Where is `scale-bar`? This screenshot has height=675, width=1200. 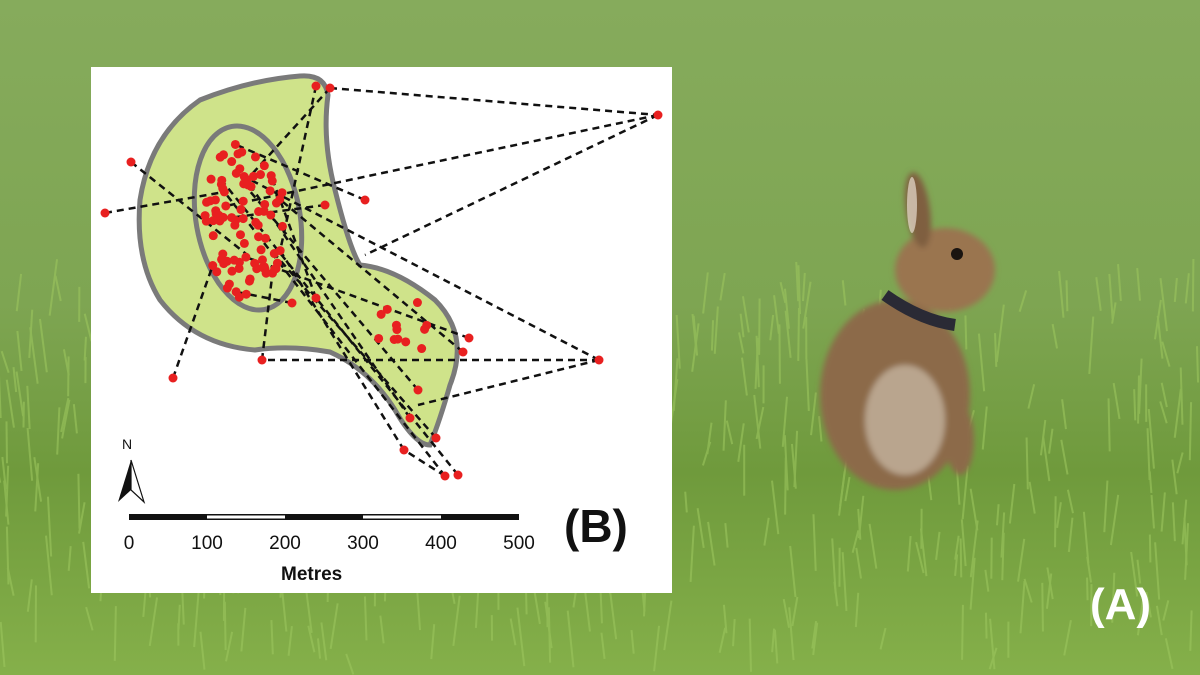
scale-bar is located at coordinates (324, 517).